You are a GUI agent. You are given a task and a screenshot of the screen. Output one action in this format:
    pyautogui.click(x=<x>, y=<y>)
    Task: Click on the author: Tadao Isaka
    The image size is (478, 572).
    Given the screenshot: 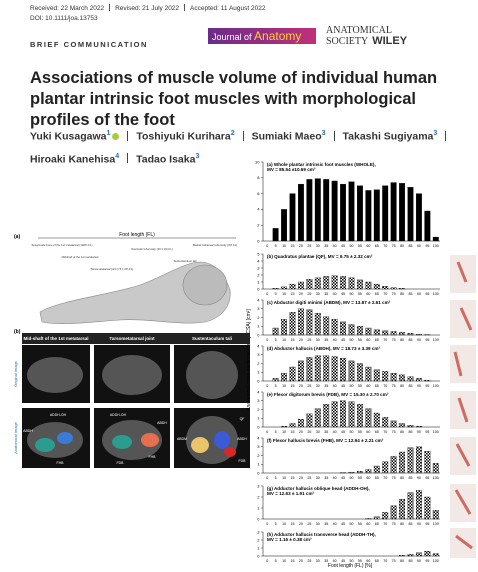 What is the action you would take?
    pyautogui.click(x=166, y=159)
    